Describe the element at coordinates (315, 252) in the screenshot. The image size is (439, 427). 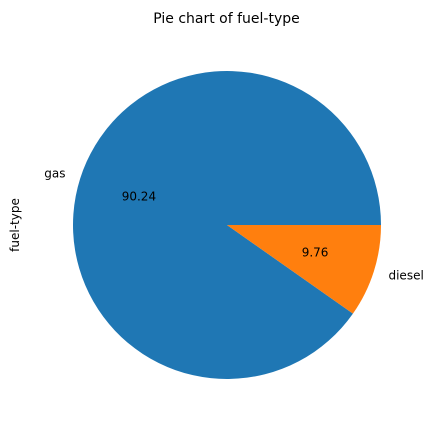
I see `slice-pct-label-diesel: 9.76` at that location.